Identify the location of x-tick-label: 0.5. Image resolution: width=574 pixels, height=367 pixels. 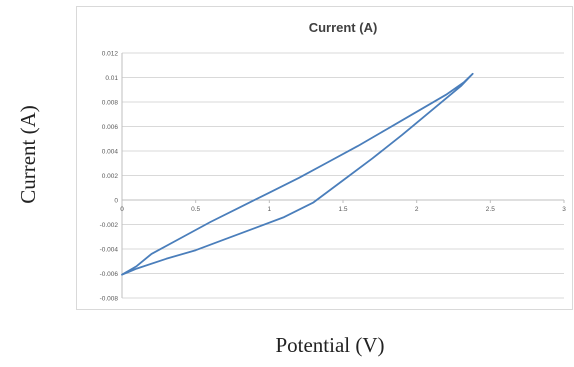
(195, 209).